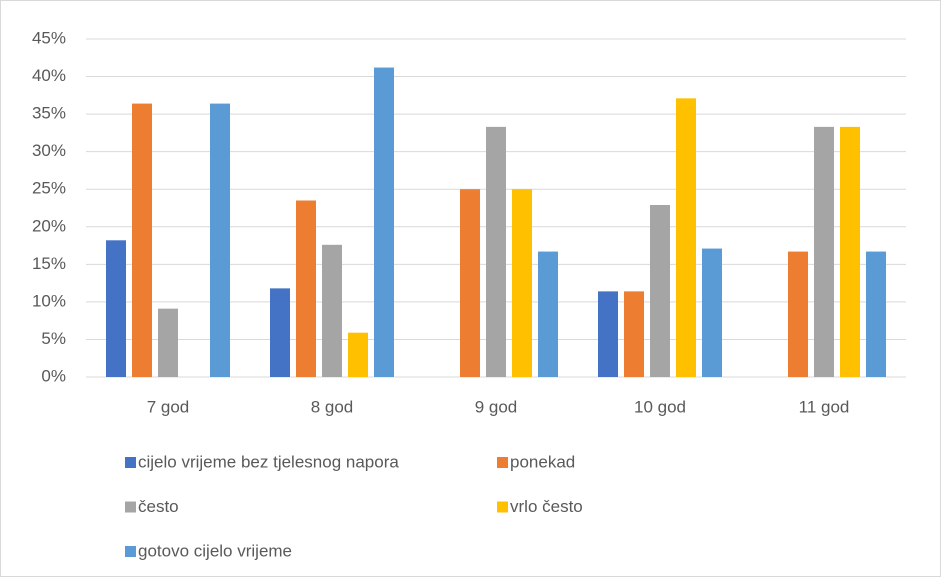 The height and width of the screenshot is (578, 942). What do you see at coordinates (824, 406) in the screenshot?
I see `x-tick-label: 11 god` at bounding box center [824, 406].